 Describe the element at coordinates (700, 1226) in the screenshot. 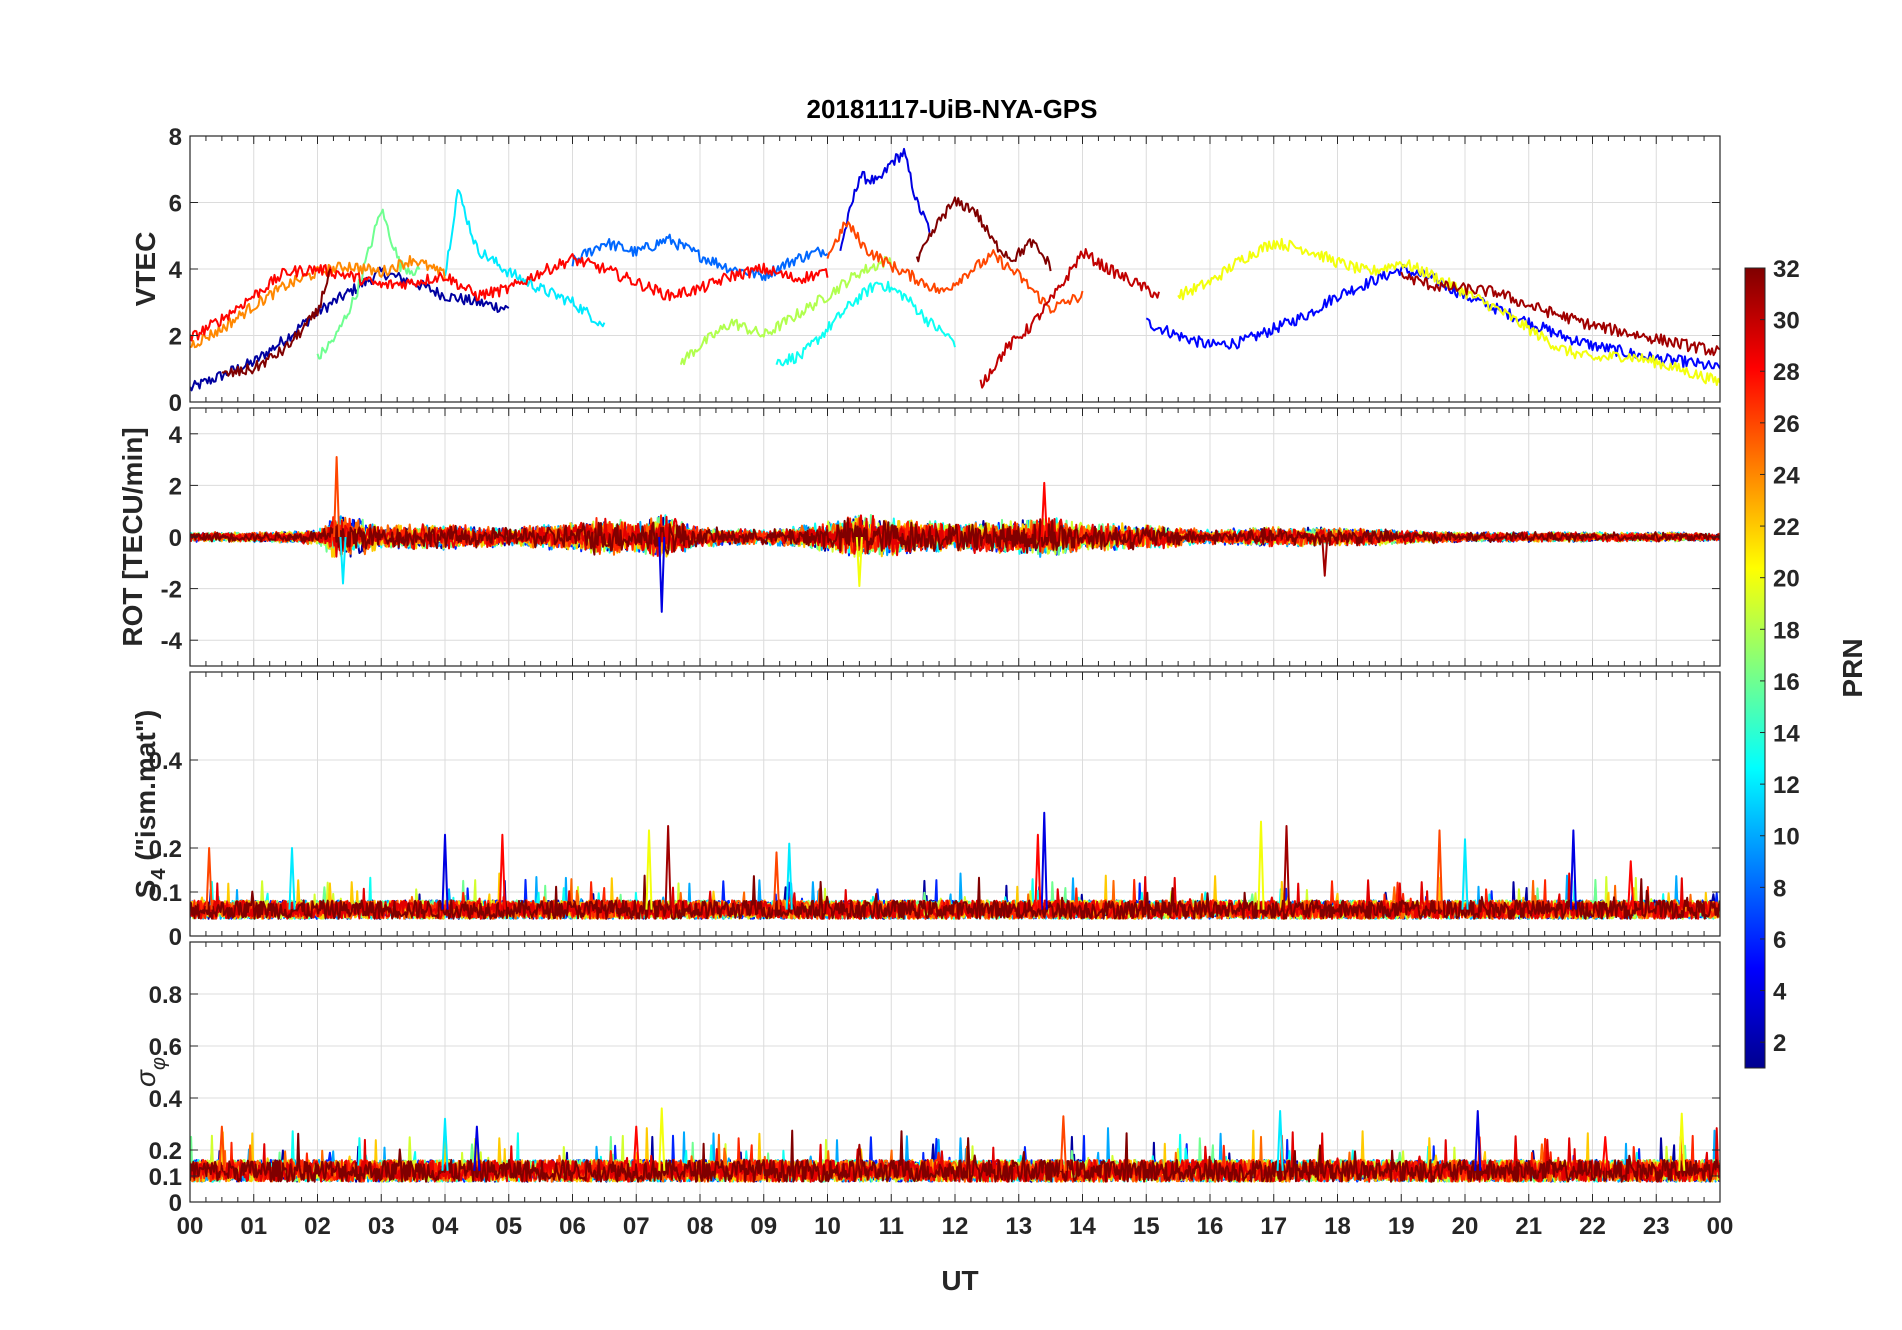

I see `x-tick-label: 08` at that location.